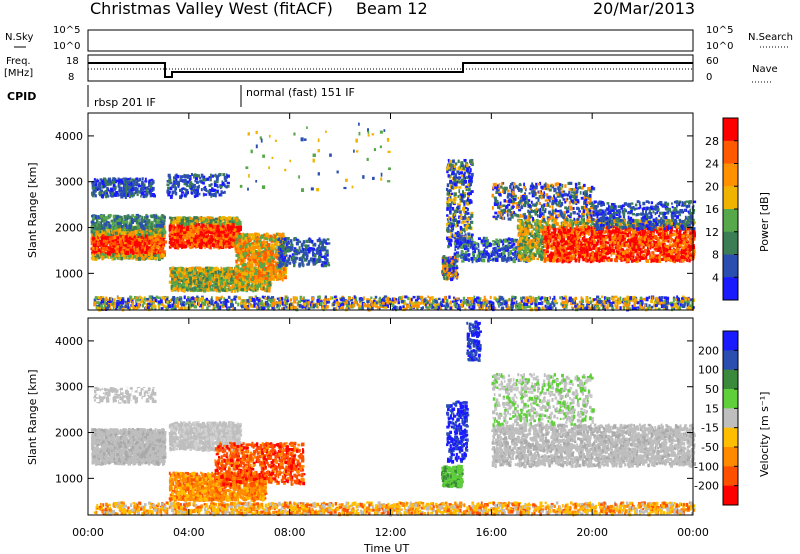  Describe the element at coordinates (300, 92) in the screenshot. I see `cpid-program-2: normal (fast) 151 IF` at that location.